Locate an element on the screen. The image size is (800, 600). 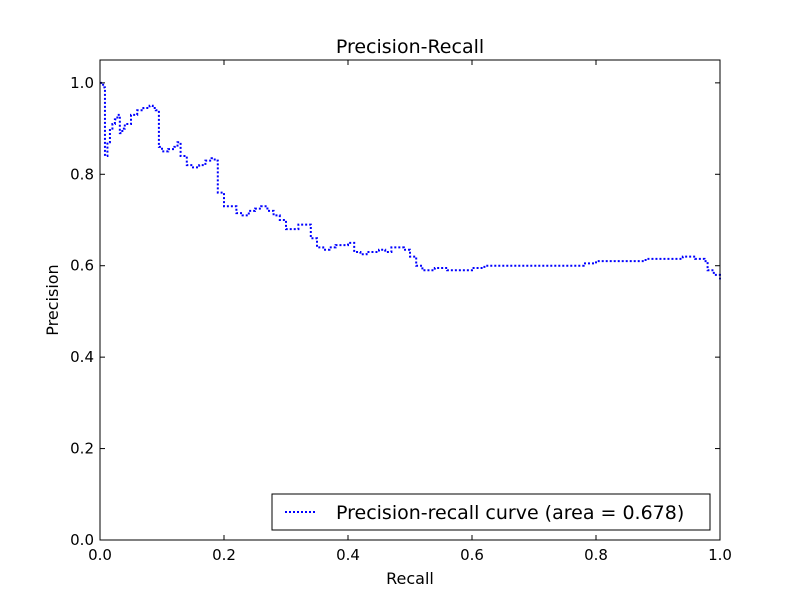
y-tick-label: 0.4 is located at coordinates (82, 357).